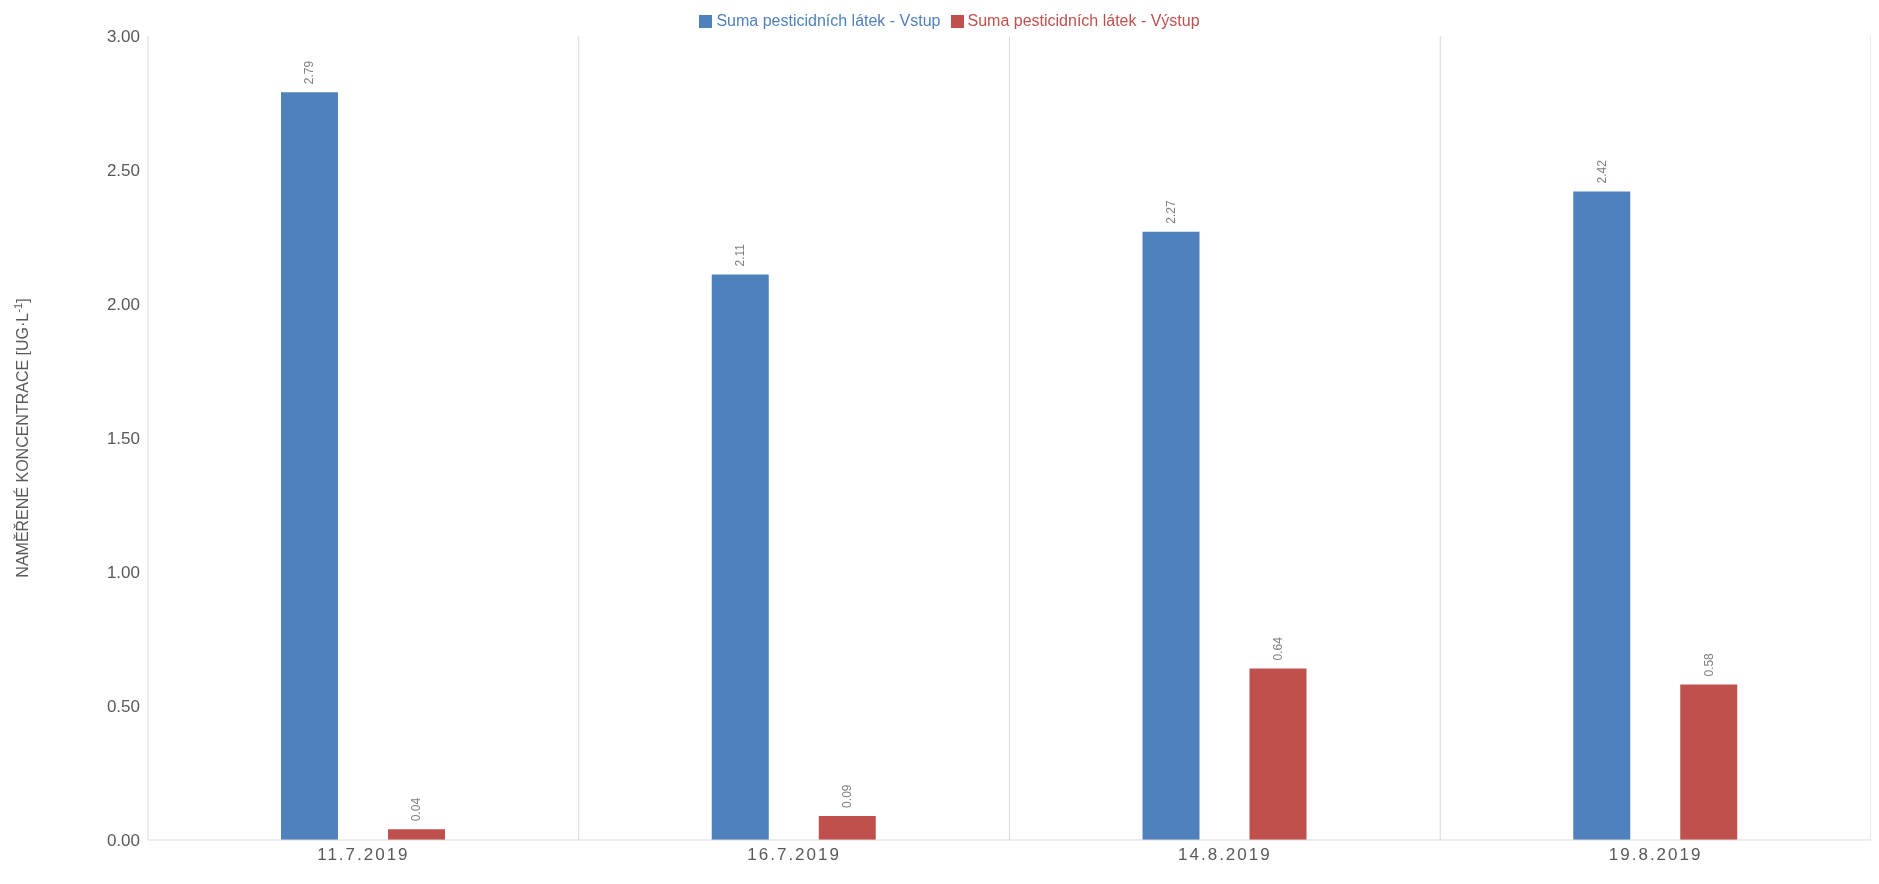  I want to click on data-label: 0.64, so click(1278, 648).